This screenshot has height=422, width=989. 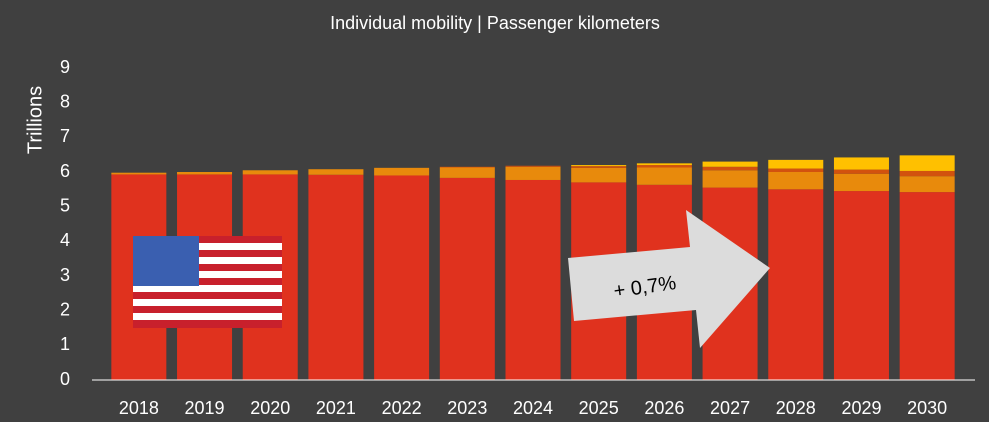 I want to click on x-tick-label: 2026, so click(x=664, y=408).